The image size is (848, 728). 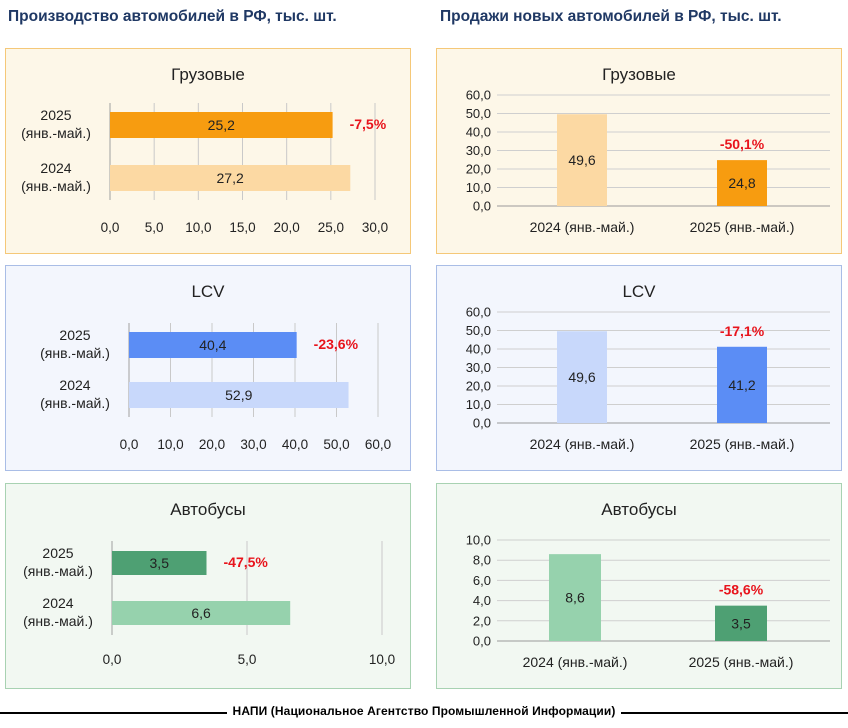 I want to click on y-tick-label: 4,0, so click(x=482, y=600).